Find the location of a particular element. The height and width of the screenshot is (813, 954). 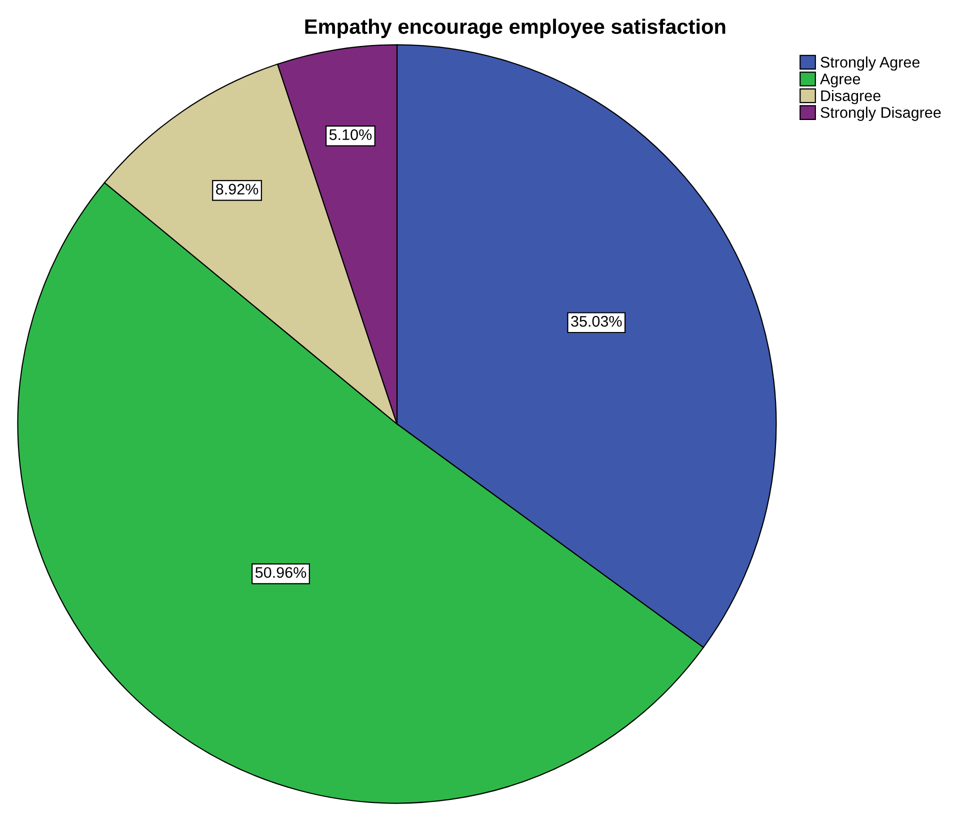

data-label: 50.96% is located at coordinates (280, 572).